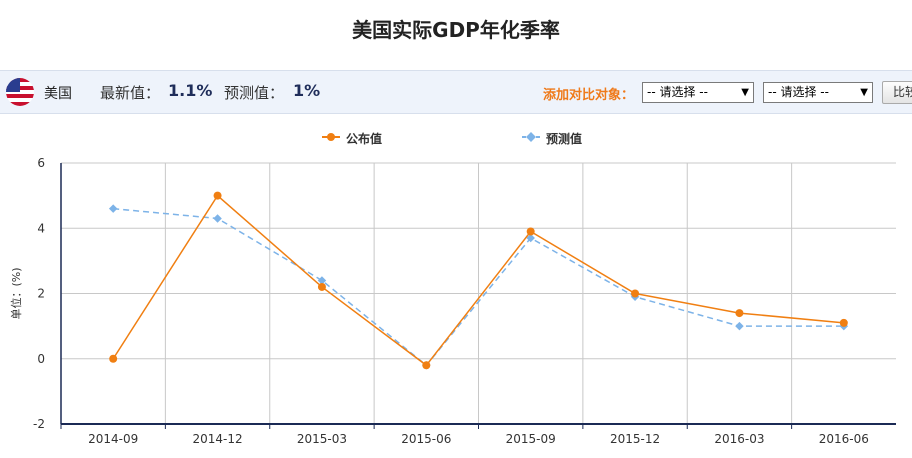  Describe the element at coordinates (39, 424) in the screenshot. I see `y-tick-label: -2` at that location.